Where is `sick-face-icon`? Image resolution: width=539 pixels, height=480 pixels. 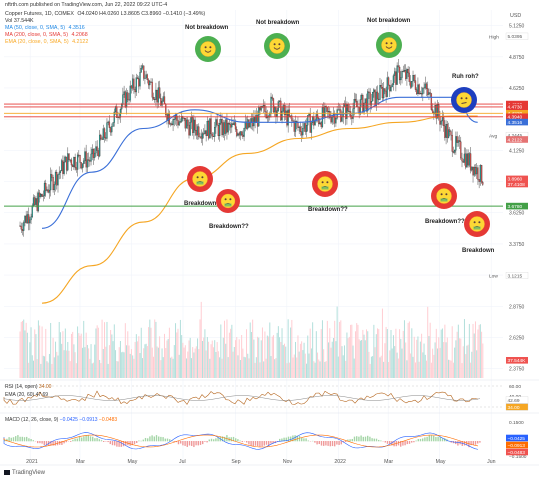
sick-face-icon is located at coordinates (228, 201).